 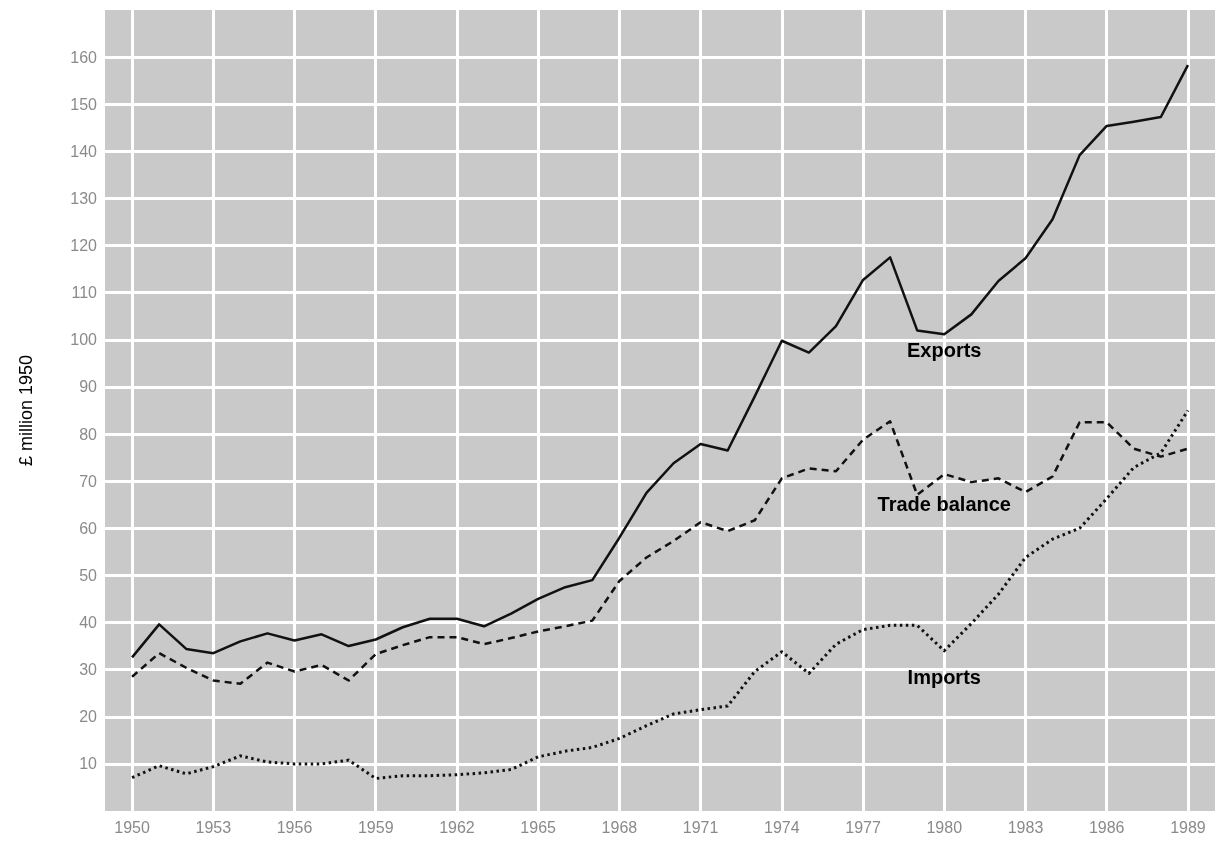 What do you see at coordinates (88, 481) in the screenshot?
I see `y-tick-label: 70` at bounding box center [88, 481].